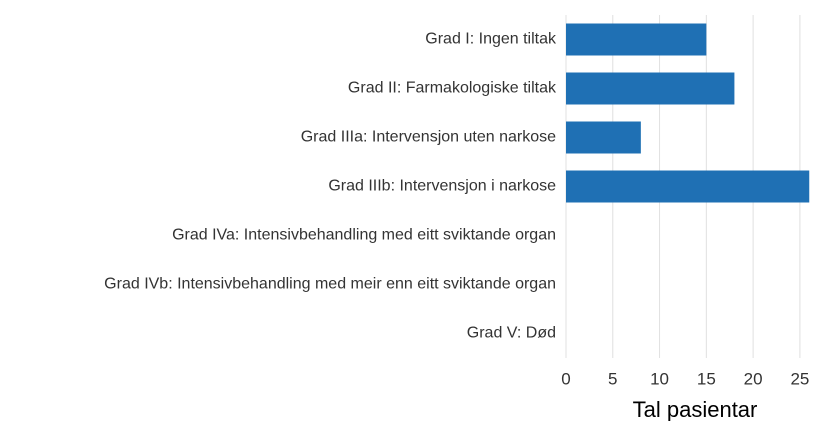 Image resolution: width=813 pixels, height=426 pixels. I want to click on x-tick-label: 0, so click(565, 378).